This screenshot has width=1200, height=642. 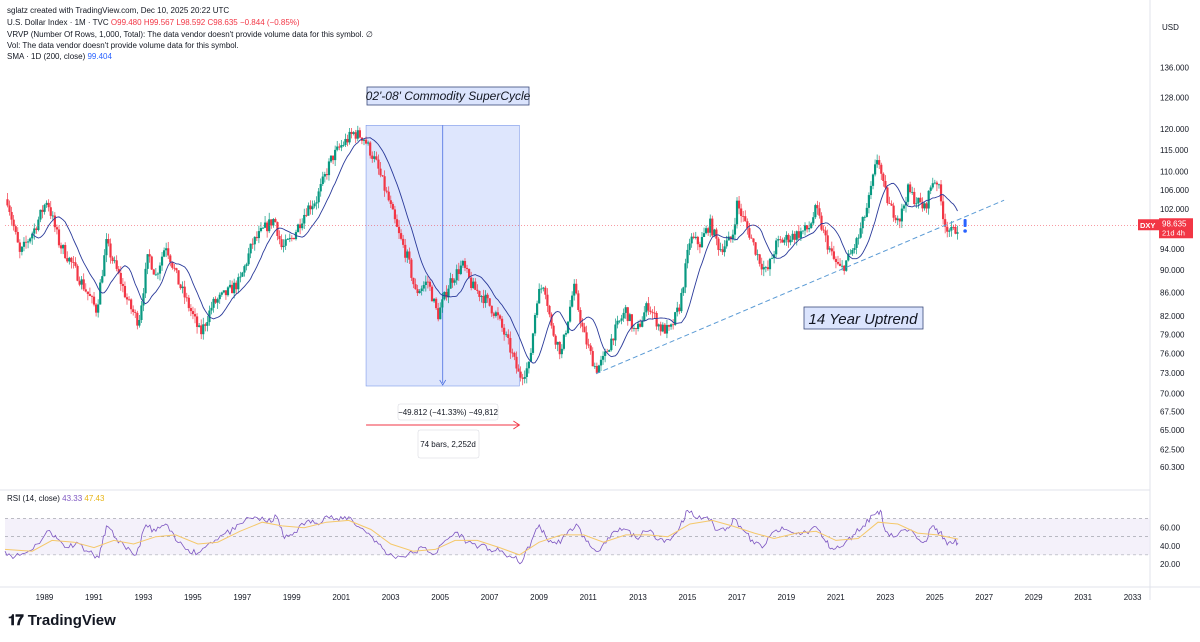 What do you see at coordinates (1172, 412) in the screenshot?
I see `y-tick-label: 67.500` at bounding box center [1172, 412].